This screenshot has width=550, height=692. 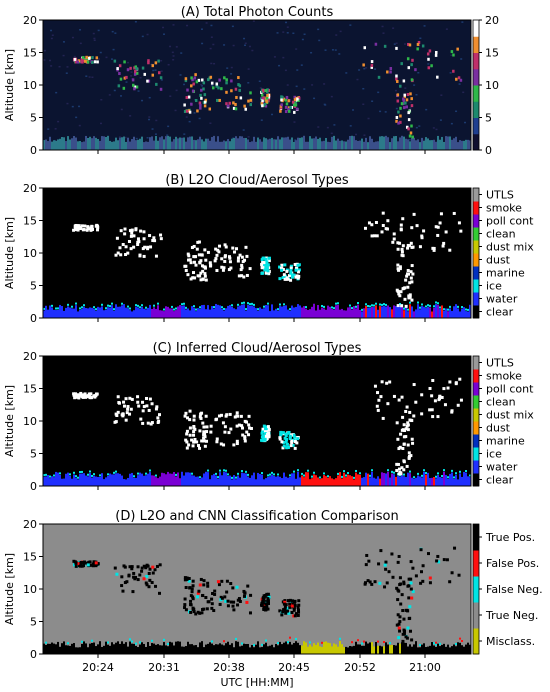 I want to click on false-neg-cell, so click(x=108, y=642).